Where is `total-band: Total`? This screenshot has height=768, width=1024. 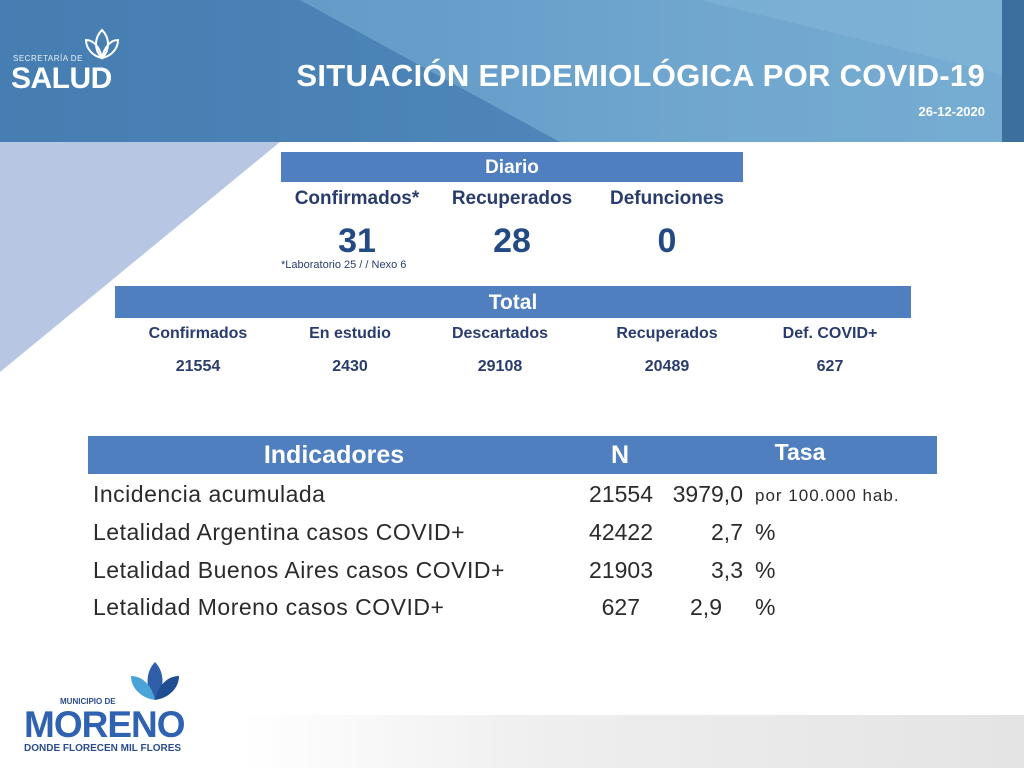 total-band: Total is located at coordinates (513, 302).